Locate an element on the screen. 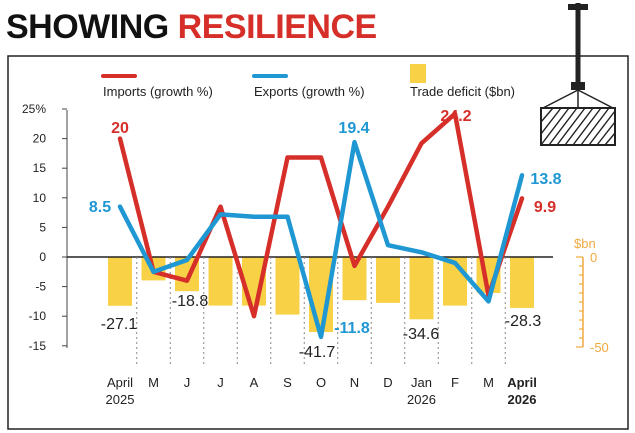  deficit-data-label: -34.6 is located at coordinates (421, 334).